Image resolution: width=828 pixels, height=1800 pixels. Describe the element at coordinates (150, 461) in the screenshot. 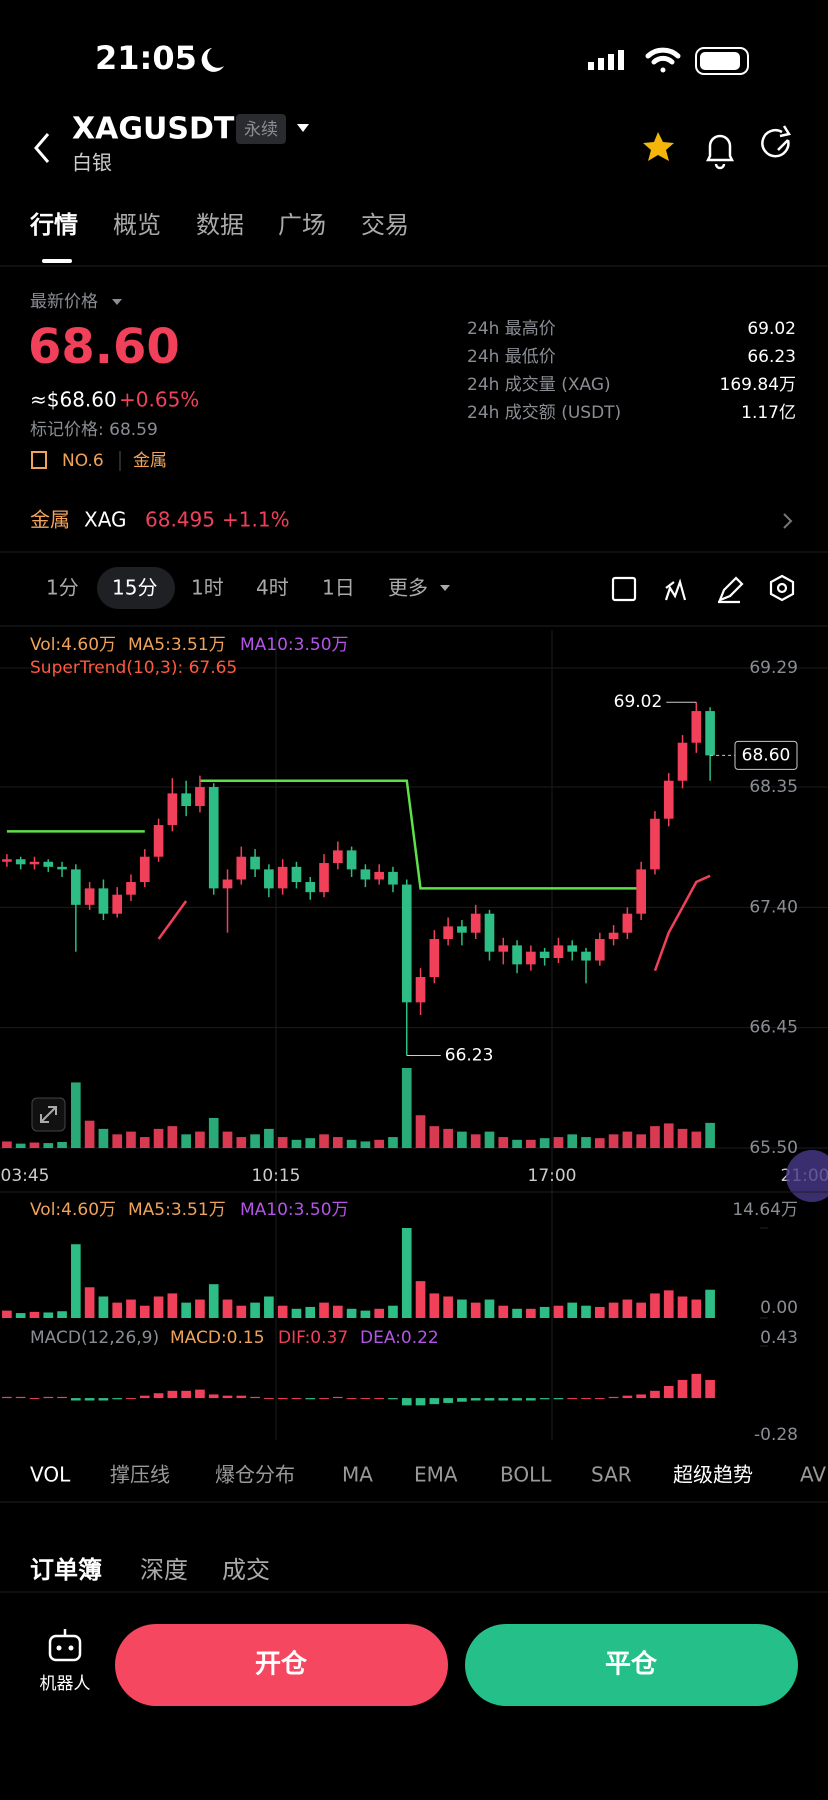

I see `sector: 金属` at that location.